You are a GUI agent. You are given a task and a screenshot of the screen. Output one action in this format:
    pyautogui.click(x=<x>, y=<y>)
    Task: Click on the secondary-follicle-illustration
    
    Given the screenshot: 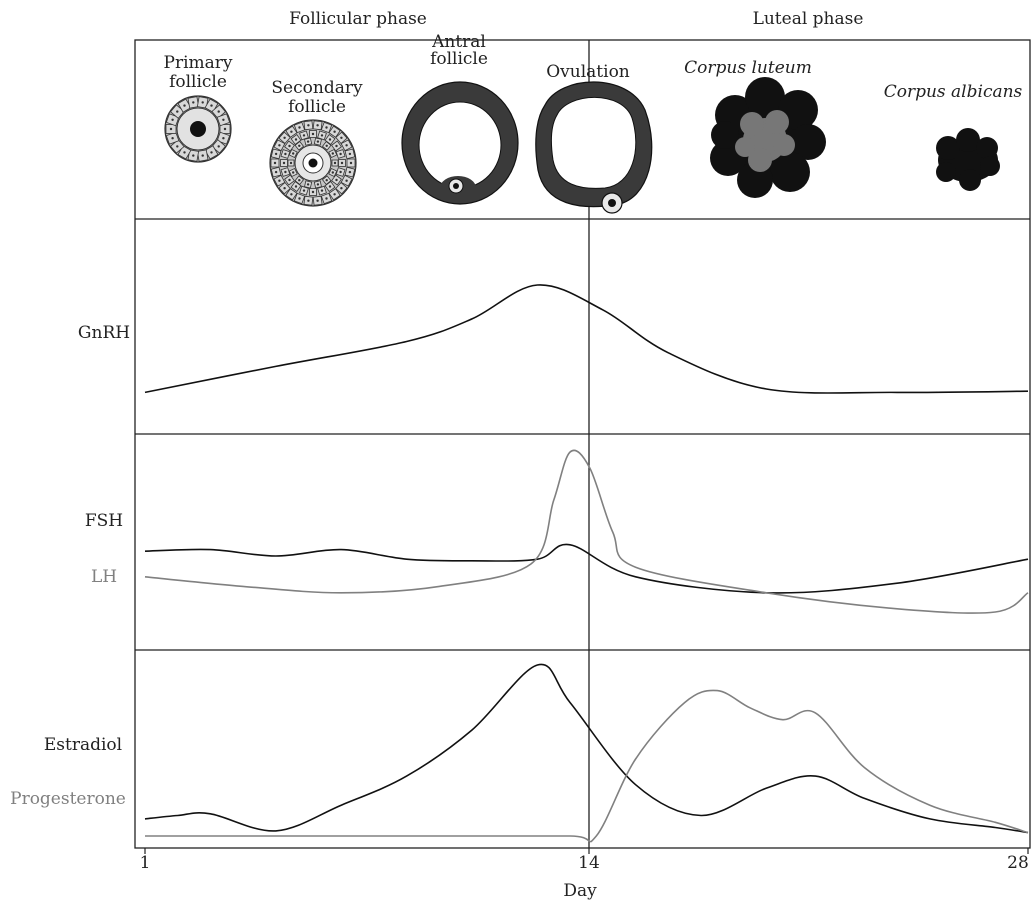 What is the action you would take?
    pyautogui.click(x=313, y=163)
    